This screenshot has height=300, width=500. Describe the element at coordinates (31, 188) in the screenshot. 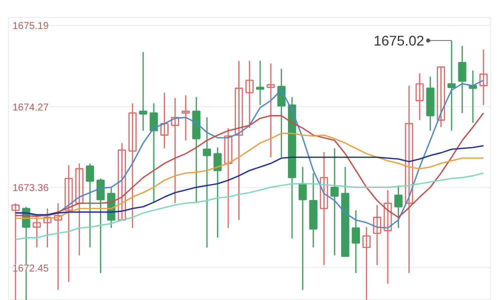

I see `y-tick-label: 1673.36` at that location.